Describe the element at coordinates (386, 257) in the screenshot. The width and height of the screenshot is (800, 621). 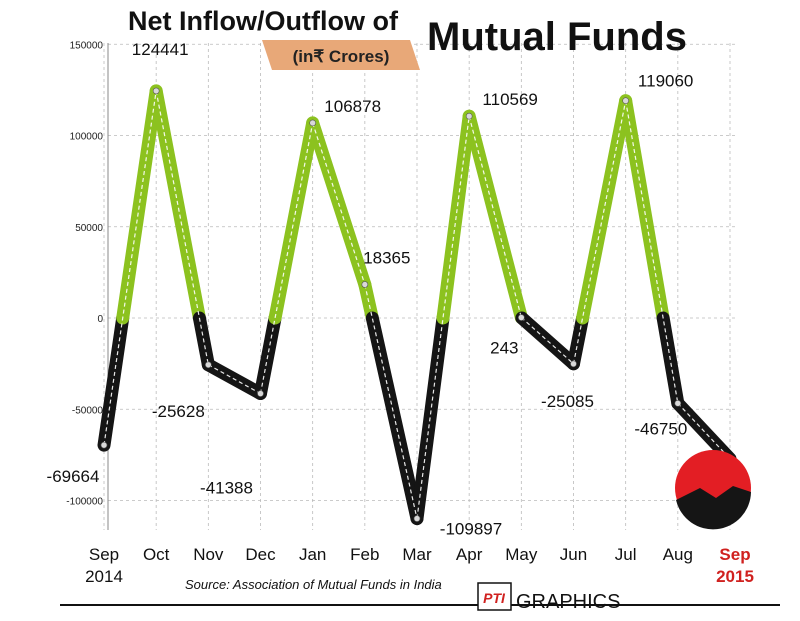
I see `data-label-5: 18365` at that location.